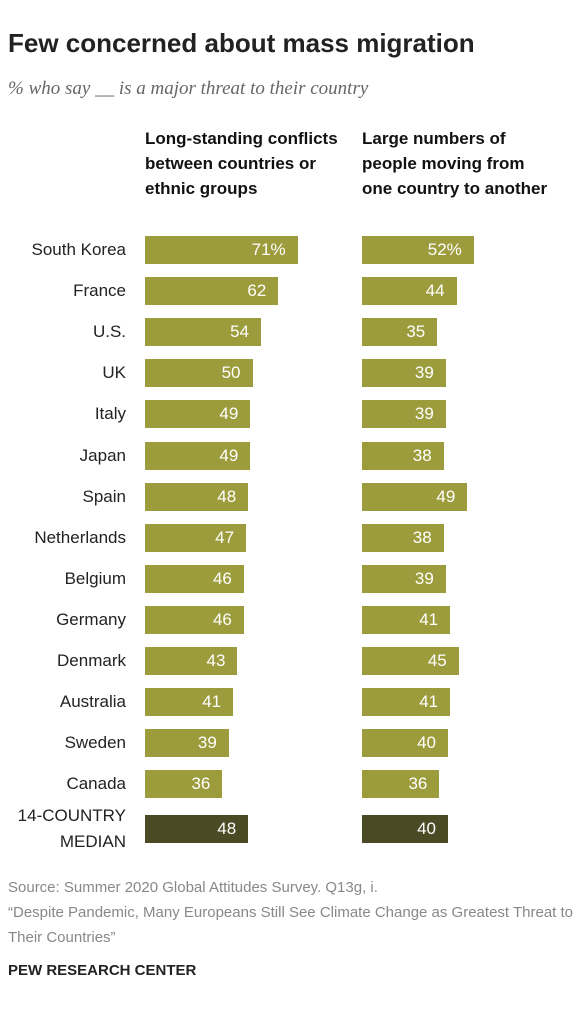 The image size is (580, 1023). I want to click on category-label: Germany, so click(91, 619).